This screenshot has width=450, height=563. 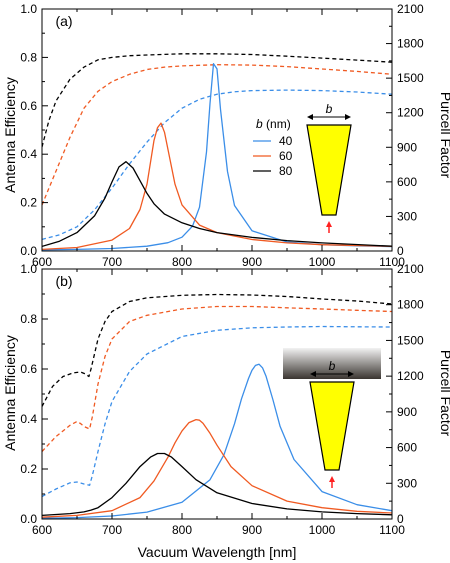 What do you see at coordinates (286, 171) in the screenshot?
I see `legend-label-80: 80` at bounding box center [286, 171].